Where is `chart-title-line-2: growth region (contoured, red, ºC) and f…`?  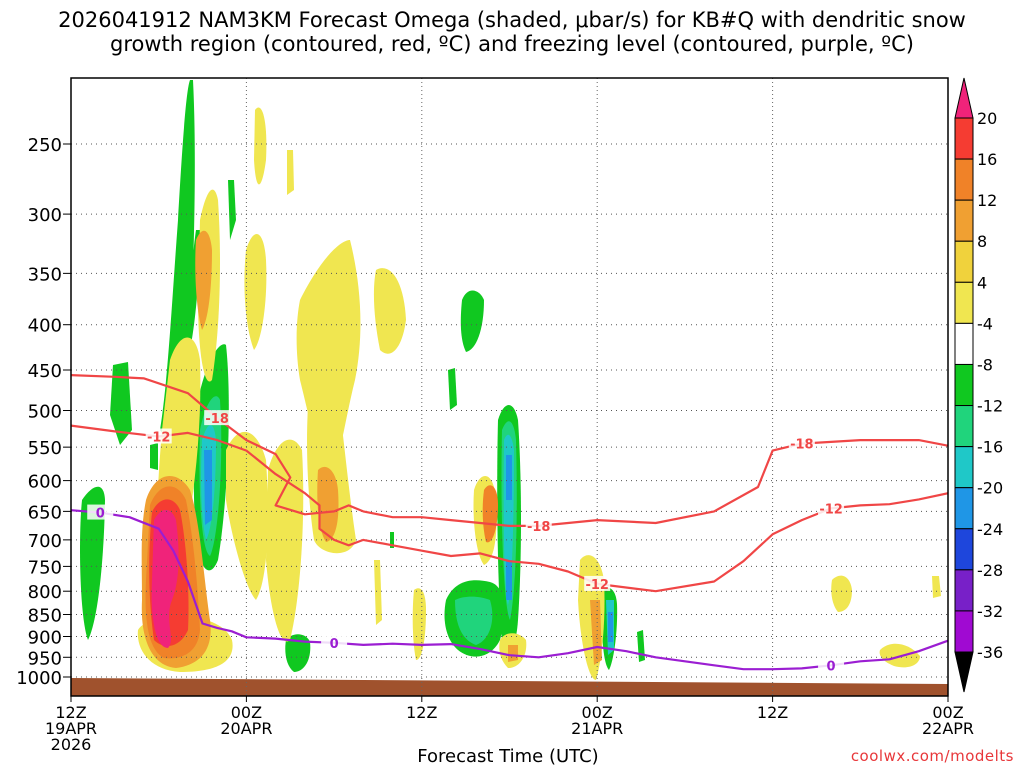
chart-title-line-2: growth region (contoured, red, ºC) and f… is located at coordinates (512, 44).